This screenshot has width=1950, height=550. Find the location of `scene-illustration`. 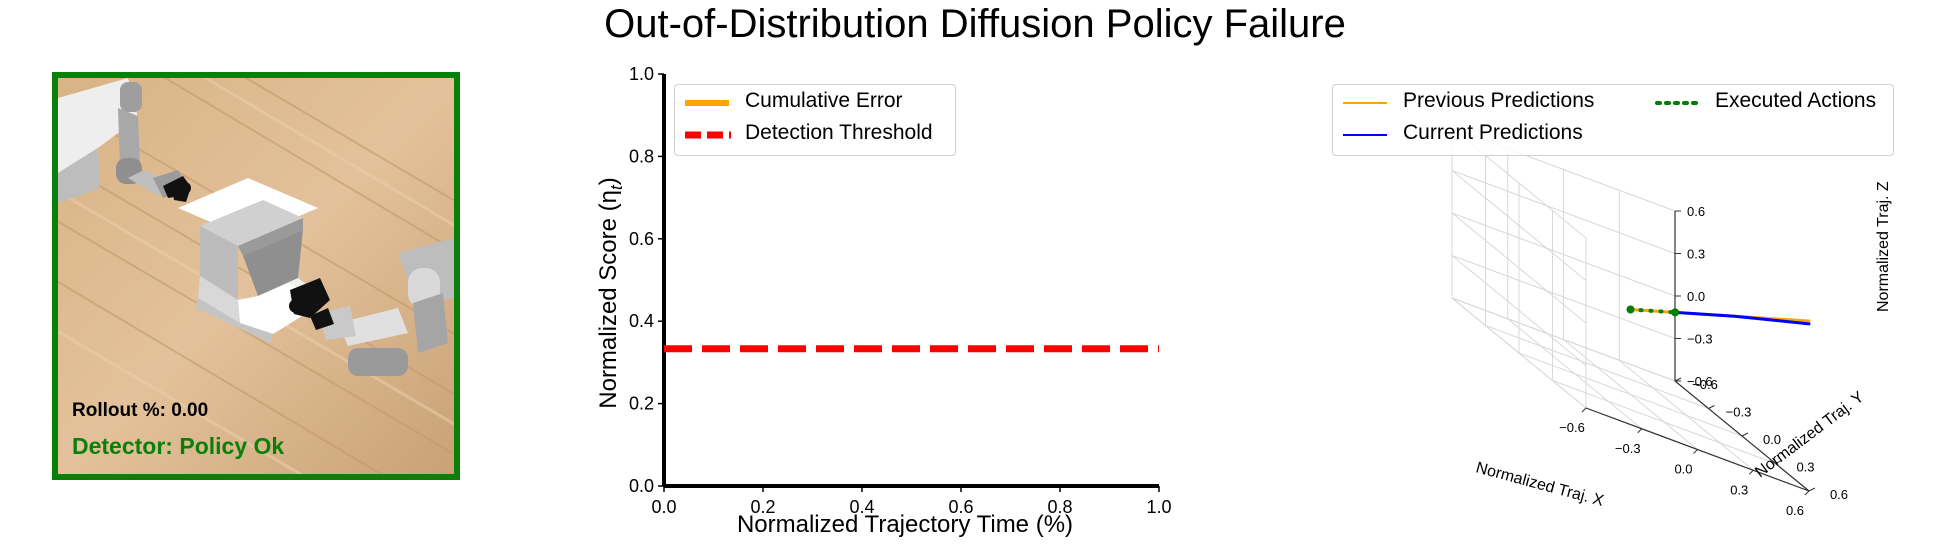

scene-illustration is located at coordinates (256, 276).